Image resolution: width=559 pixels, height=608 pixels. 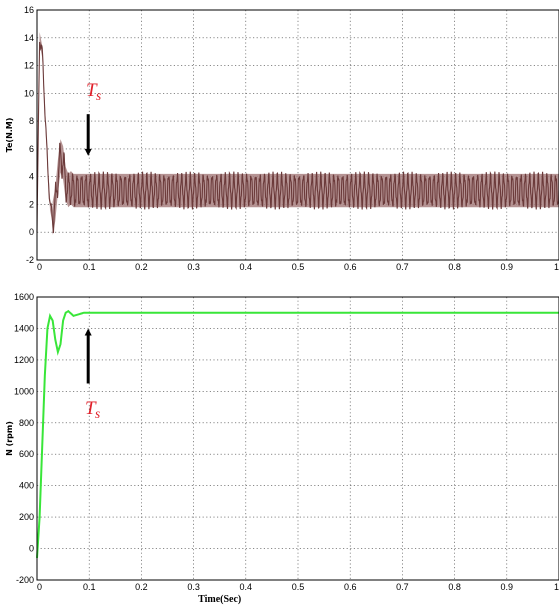 What do you see at coordinates (26, 486) in the screenshot?
I see `y-tick-label: 400` at bounding box center [26, 486].